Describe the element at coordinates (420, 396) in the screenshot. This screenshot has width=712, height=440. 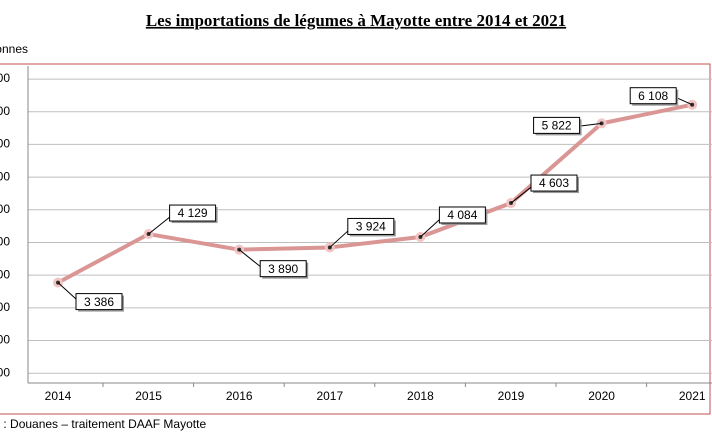
I see `x-tick-label: 2018` at that location.